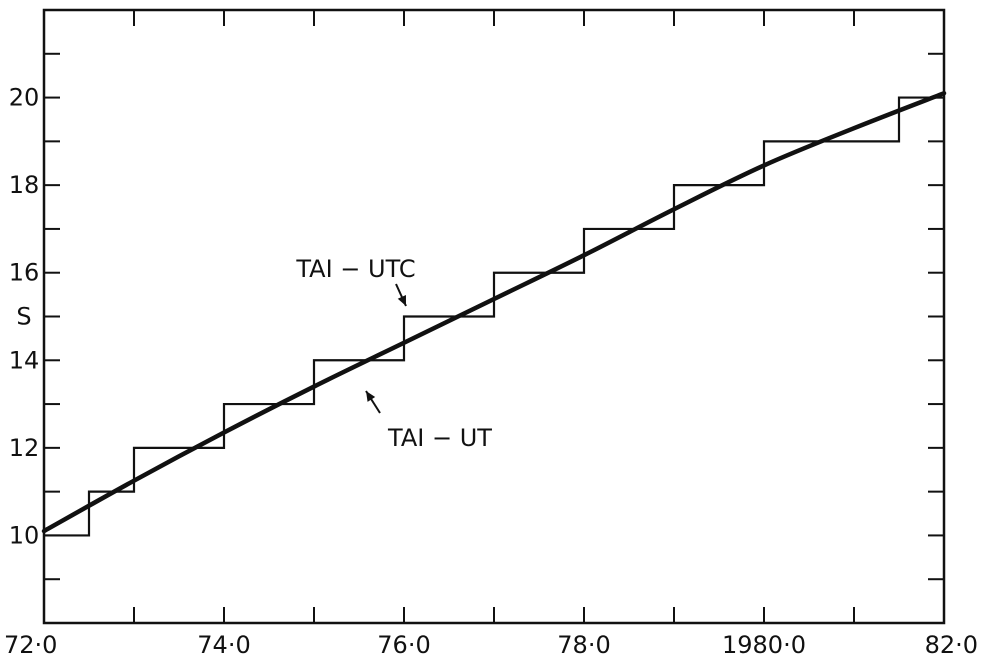 Image resolution: width=982 pixels, height=659 pixels. What do you see at coordinates (355, 269) in the screenshot?
I see `annotation-label: TAI − UTC` at bounding box center [355, 269].